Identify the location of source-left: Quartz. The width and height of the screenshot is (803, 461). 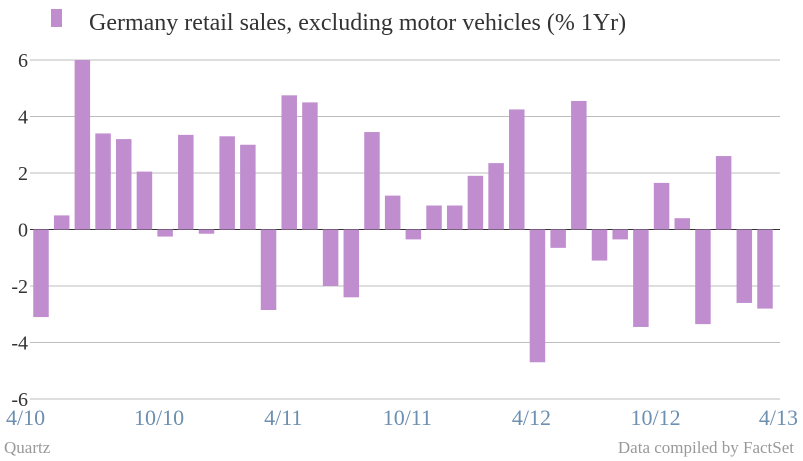
(27, 447).